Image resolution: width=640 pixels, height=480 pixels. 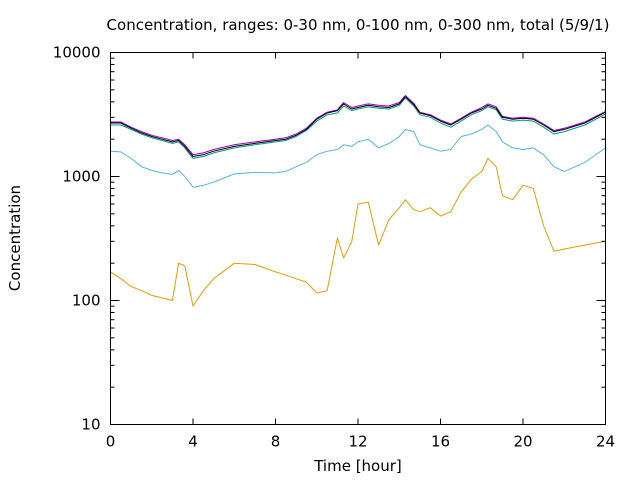 I want to click on x-tick-label: 24, so click(x=605, y=442).